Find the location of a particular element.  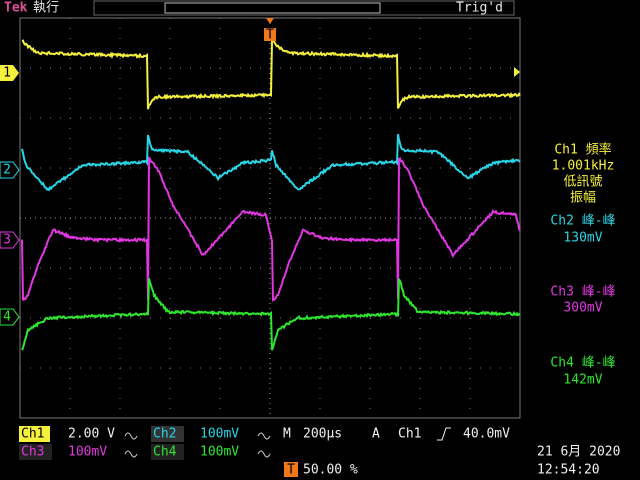

ch4-label: Ch4 is located at coordinates (165, 452).